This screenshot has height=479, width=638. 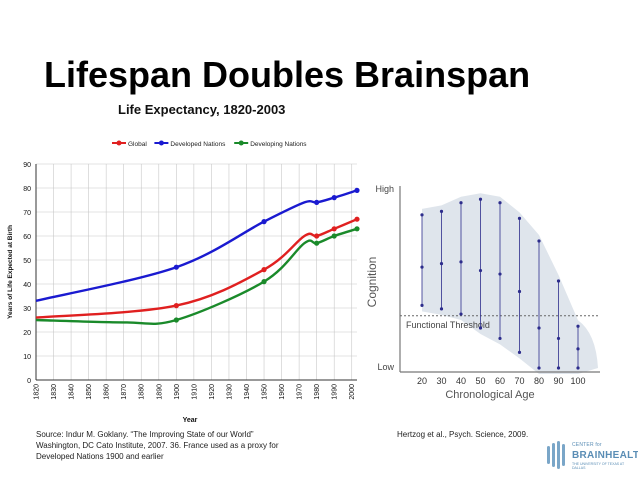 I want to click on x-tick-label: 1930, so click(x=229, y=392).